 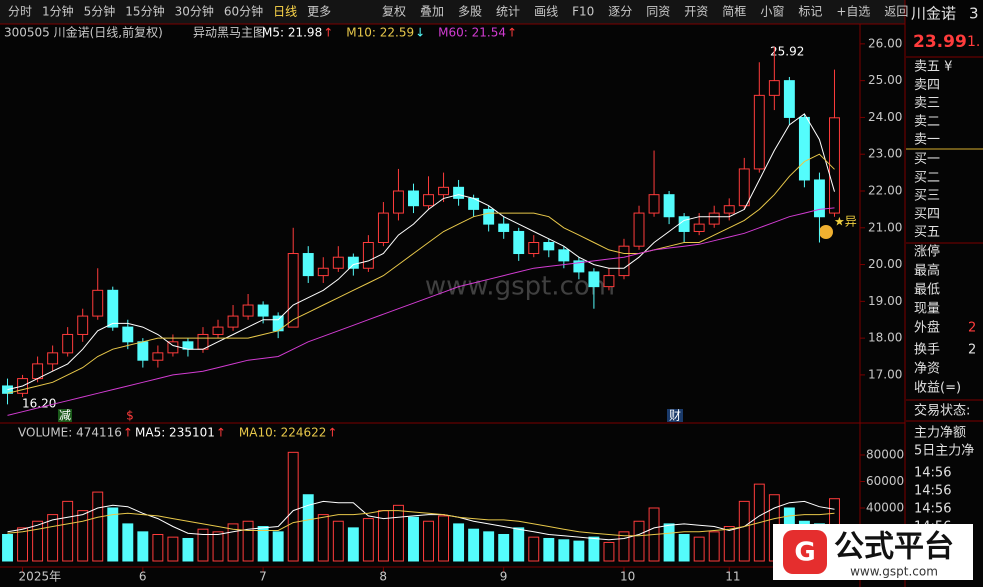 I want to click on legend-arrow: ↑, so click(x=128, y=433).